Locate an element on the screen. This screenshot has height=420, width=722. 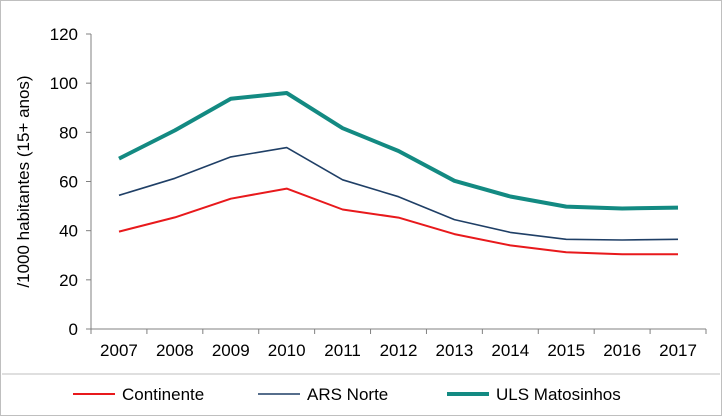
y-axis-label: /1000 habitantes (15+ anos) is located at coordinates (23, 181).